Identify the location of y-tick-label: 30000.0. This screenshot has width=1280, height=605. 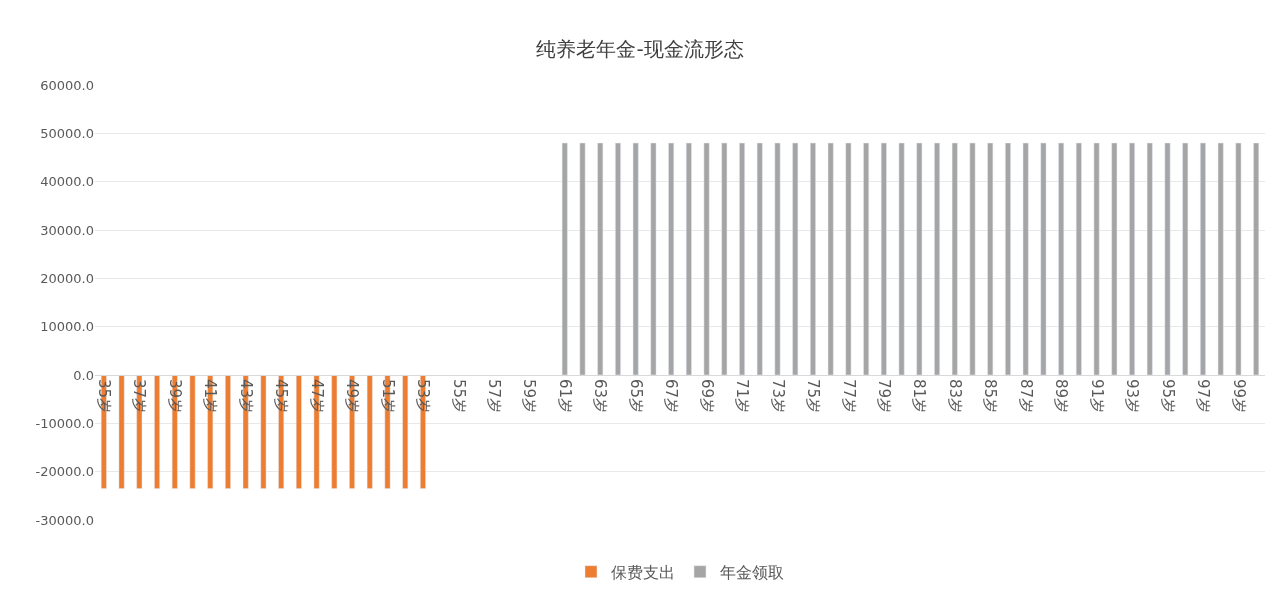
(67, 230).